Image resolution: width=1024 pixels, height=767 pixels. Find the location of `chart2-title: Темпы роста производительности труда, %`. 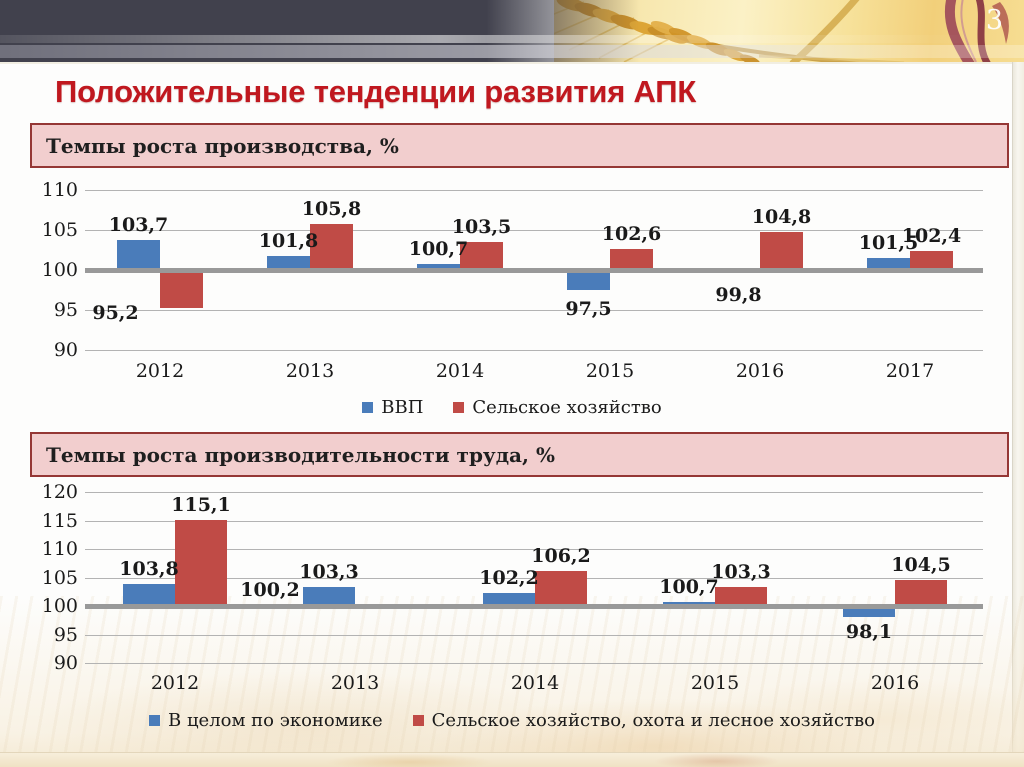

chart2-title: Темпы роста производительности труда, % is located at coordinates (300, 454).